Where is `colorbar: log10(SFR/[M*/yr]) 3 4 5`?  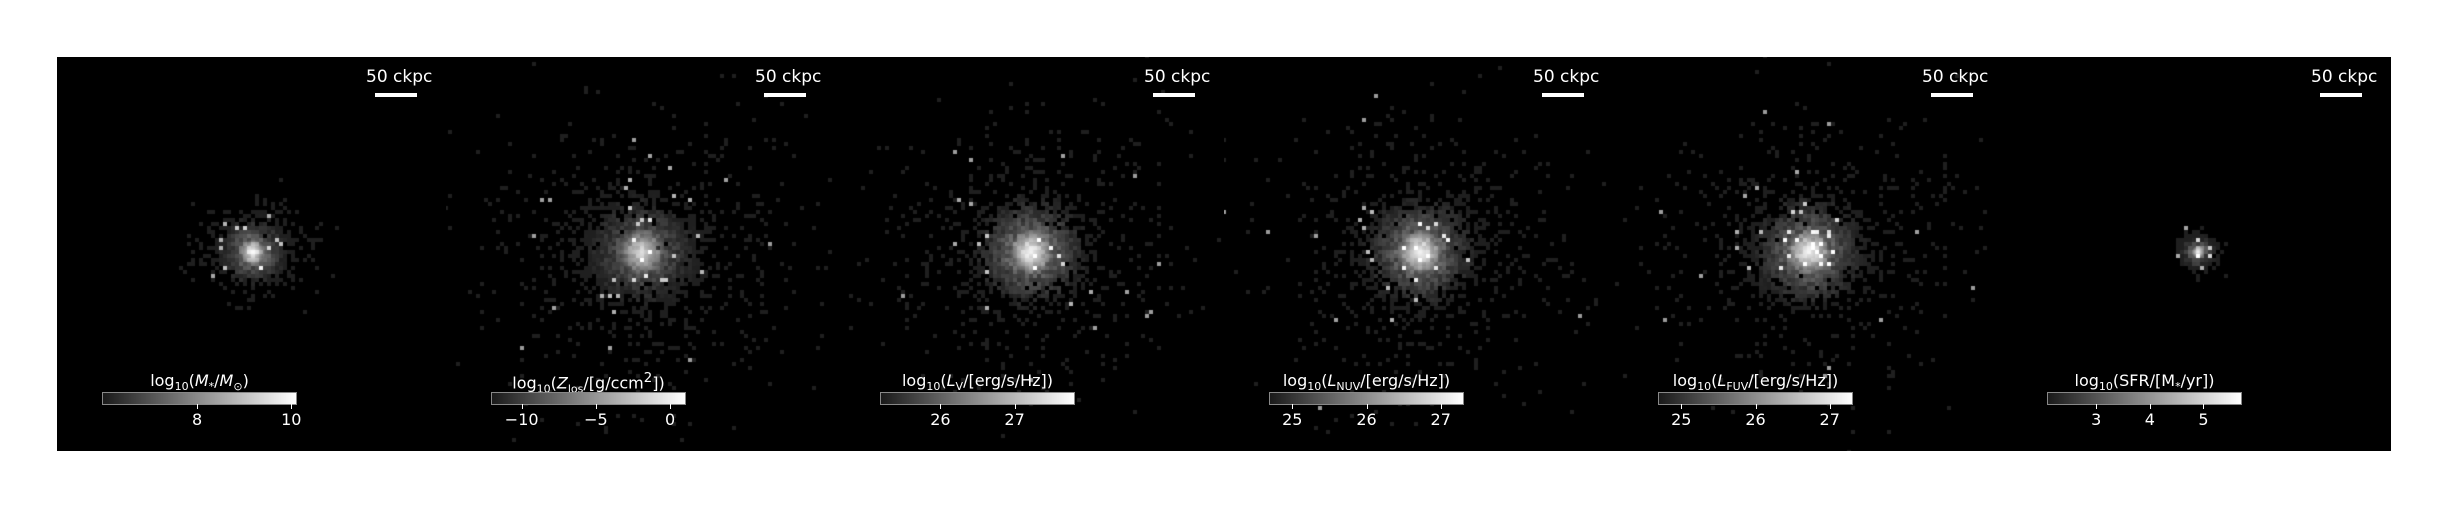 colorbar: log10(SFR/[M*/yr]) 3 4 5 is located at coordinates (2144, 401).